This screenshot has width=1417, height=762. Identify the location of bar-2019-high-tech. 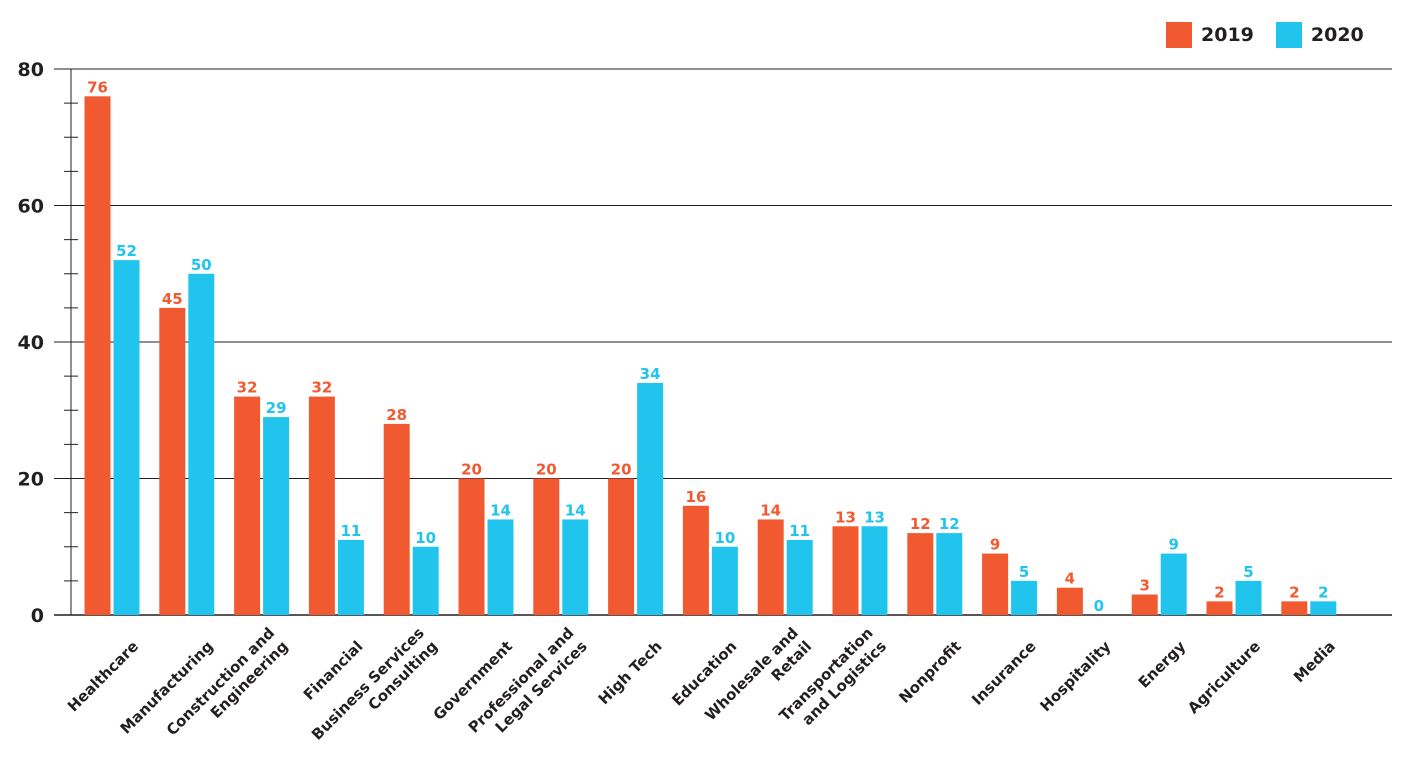
(621, 546).